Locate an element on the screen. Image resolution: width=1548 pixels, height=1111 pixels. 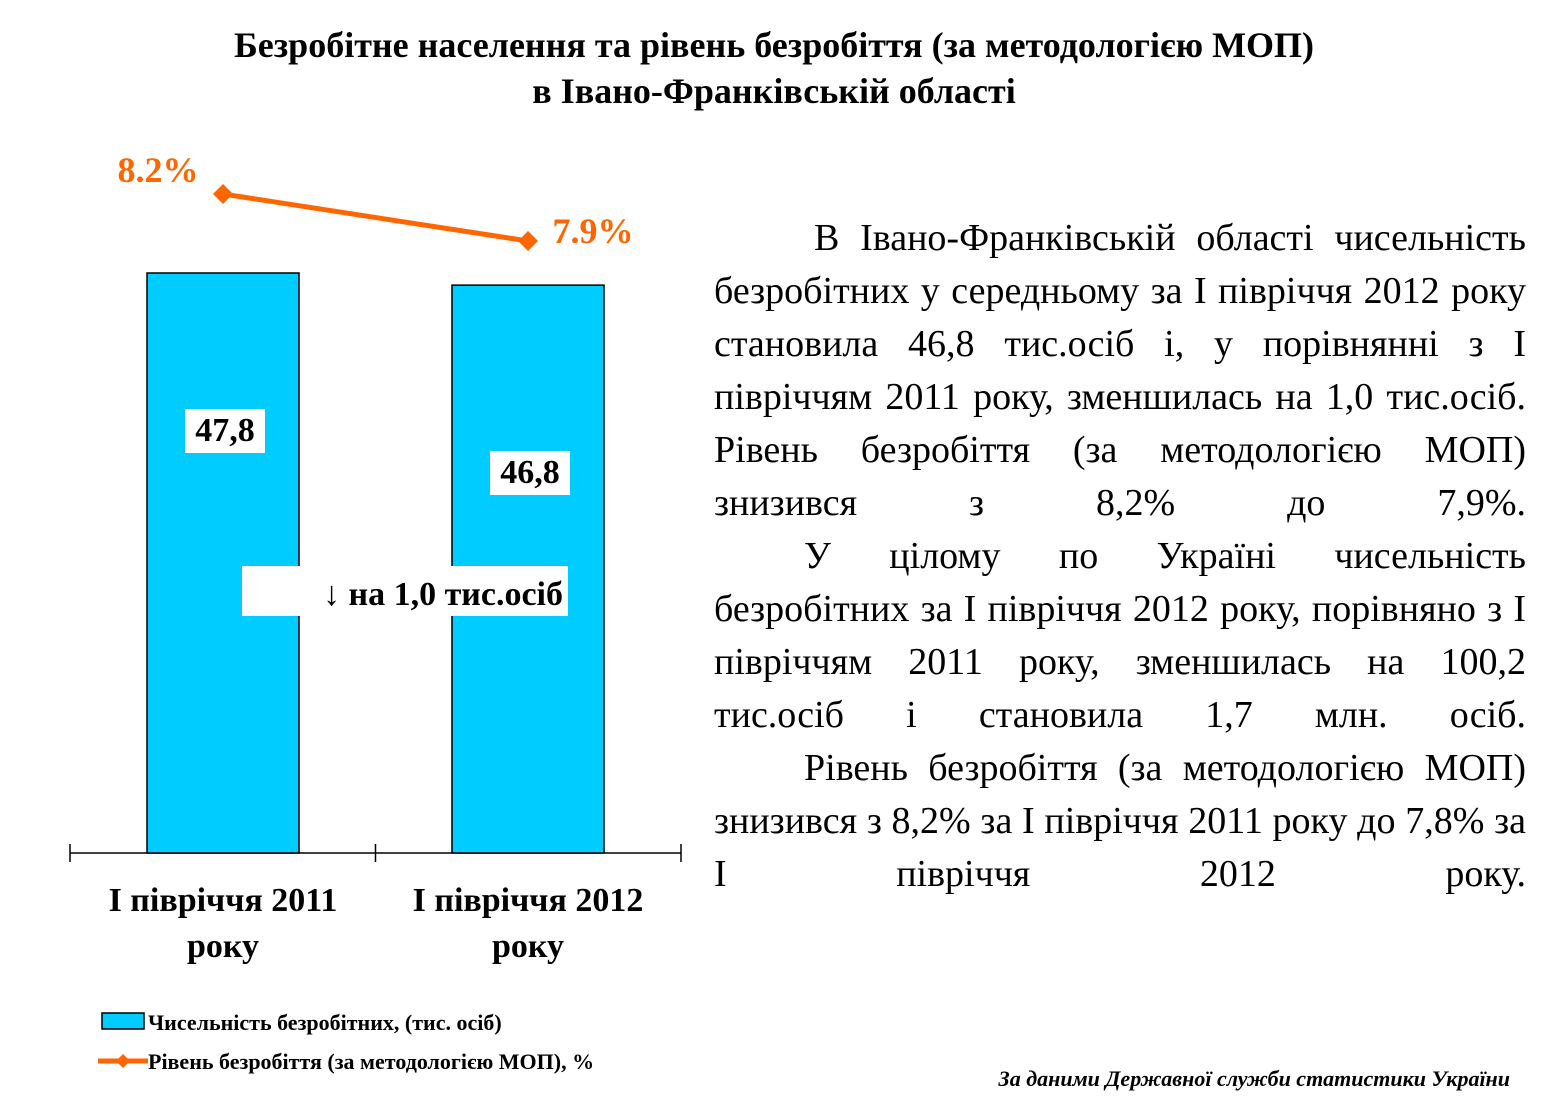
category-label: І півріччя 2011 is located at coordinates (223, 900).